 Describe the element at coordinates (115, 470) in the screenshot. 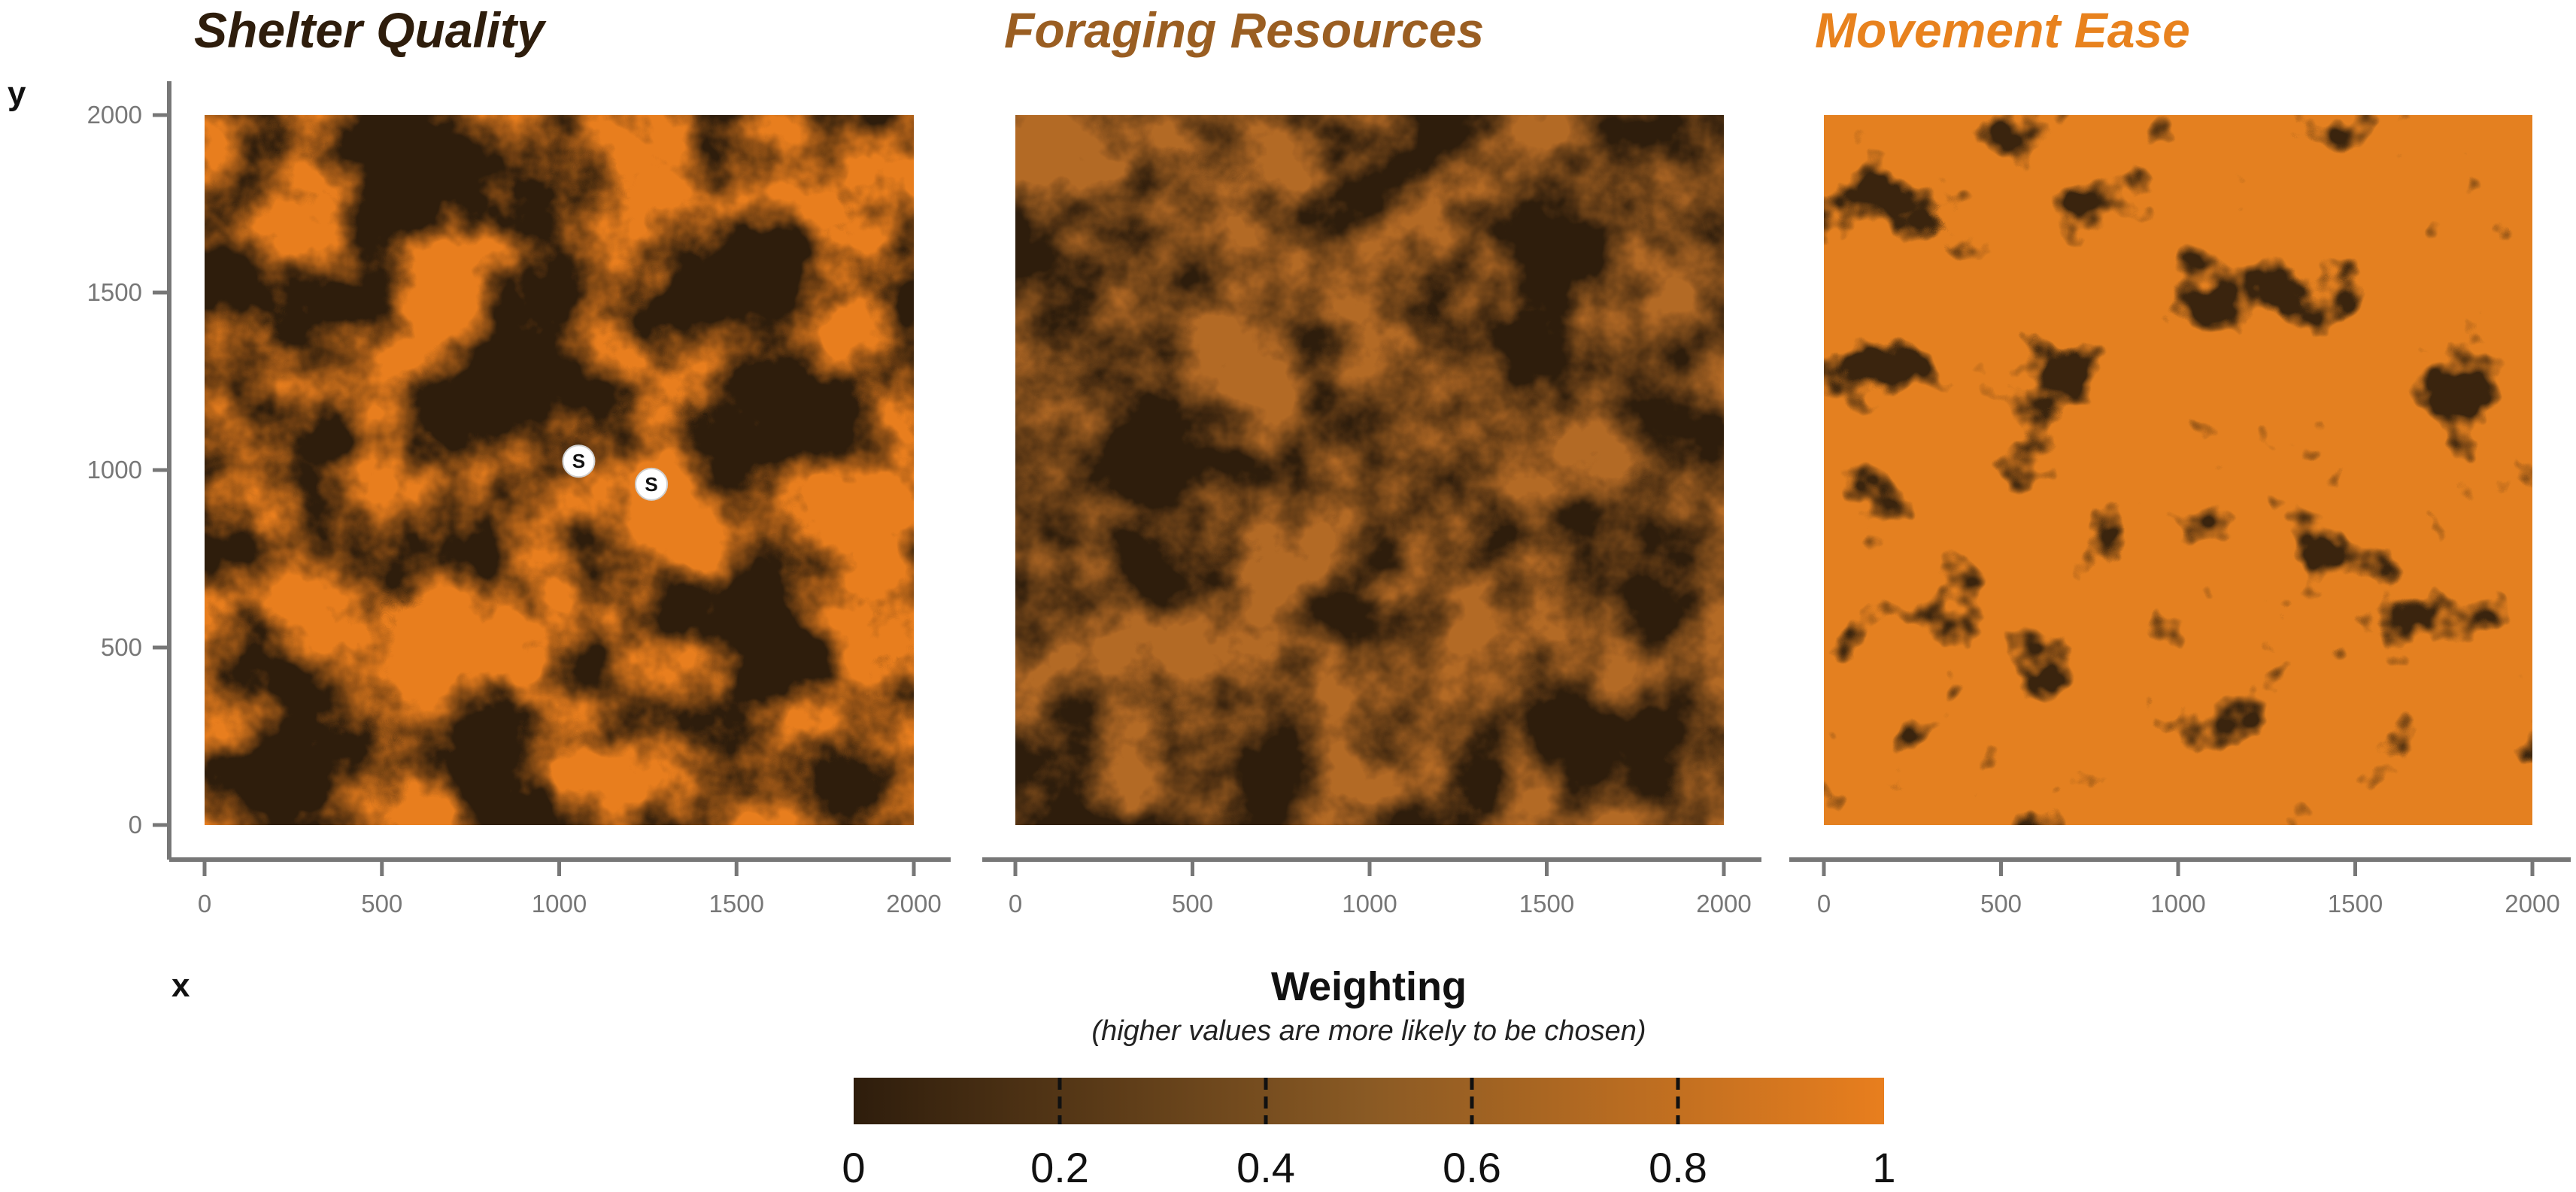

I see `y-tick-label: 1000` at that location.